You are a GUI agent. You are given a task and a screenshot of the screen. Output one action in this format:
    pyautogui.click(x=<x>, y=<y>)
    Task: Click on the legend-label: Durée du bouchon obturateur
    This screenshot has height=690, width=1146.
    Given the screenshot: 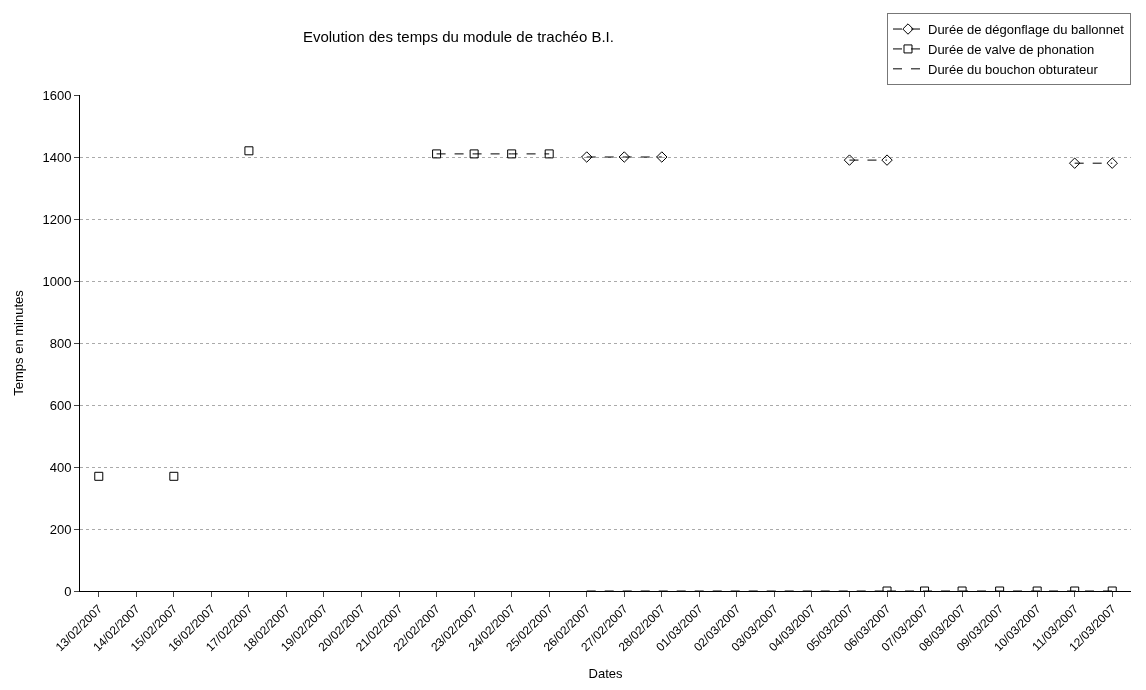 What is the action you would take?
    pyautogui.click(x=1013, y=69)
    